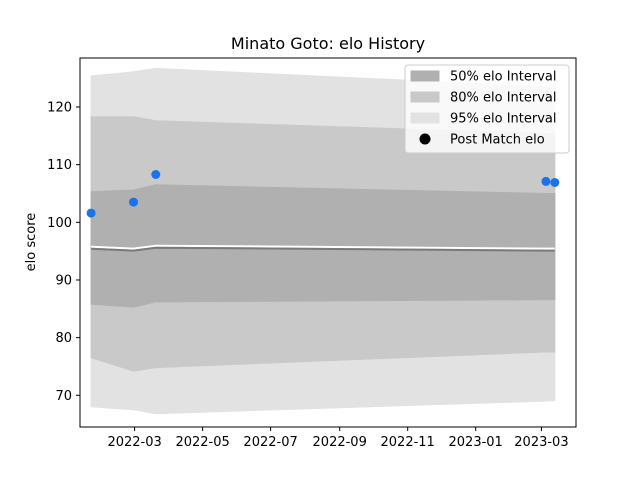  What do you see at coordinates (63, 280) in the screenshot?
I see `y-tick-label: 90` at bounding box center [63, 280].